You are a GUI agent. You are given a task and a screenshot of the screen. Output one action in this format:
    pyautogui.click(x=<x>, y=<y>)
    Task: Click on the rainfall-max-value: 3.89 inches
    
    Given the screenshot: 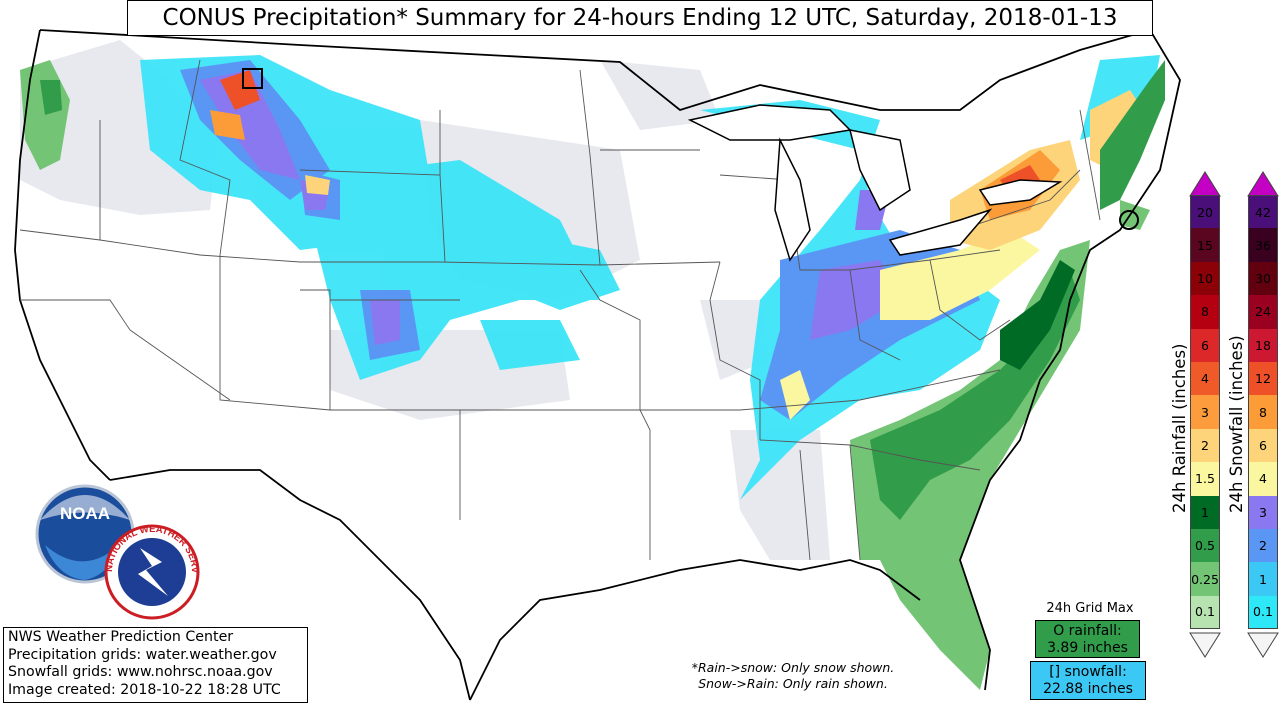 What is the action you would take?
    pyautogui.click(x=1087, y=648)
    